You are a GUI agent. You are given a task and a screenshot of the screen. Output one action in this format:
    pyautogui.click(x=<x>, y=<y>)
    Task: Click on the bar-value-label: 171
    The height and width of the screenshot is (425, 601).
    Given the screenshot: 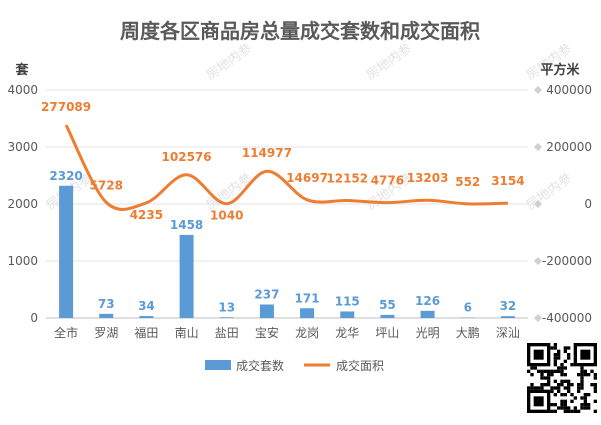 What is the action you would take?
    pyautogui.click(x=307, y=298)
    